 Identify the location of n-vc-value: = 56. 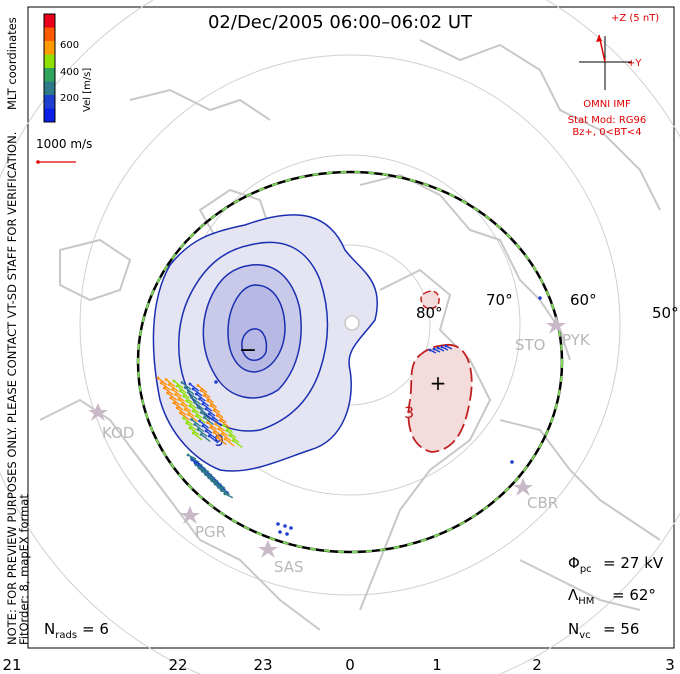
(621, 629).